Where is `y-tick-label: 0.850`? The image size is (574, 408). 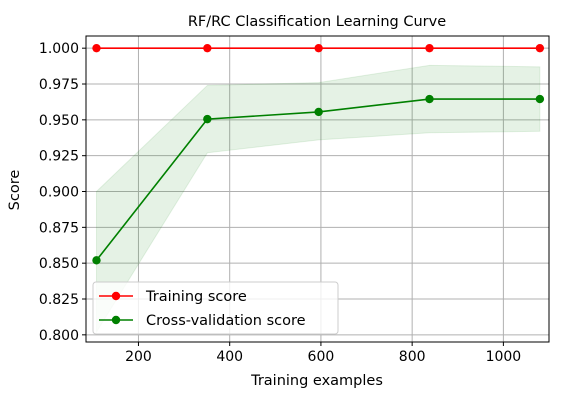
y-tick-label: 0.850 is located at coordinates (59, 264).